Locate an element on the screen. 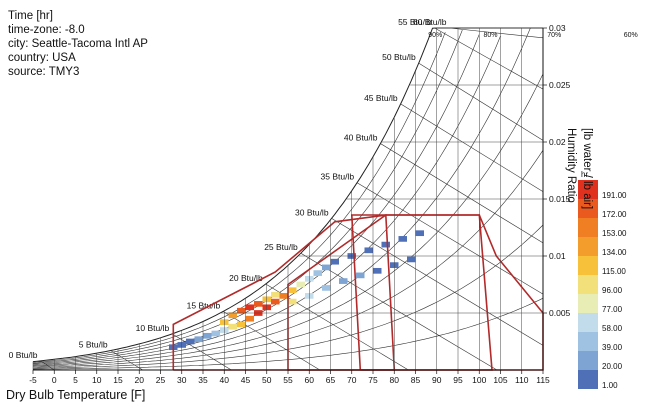 The height and width of the screenshot is (416, 650). legend-label: 58.00 is located at coordinates (612, 328).